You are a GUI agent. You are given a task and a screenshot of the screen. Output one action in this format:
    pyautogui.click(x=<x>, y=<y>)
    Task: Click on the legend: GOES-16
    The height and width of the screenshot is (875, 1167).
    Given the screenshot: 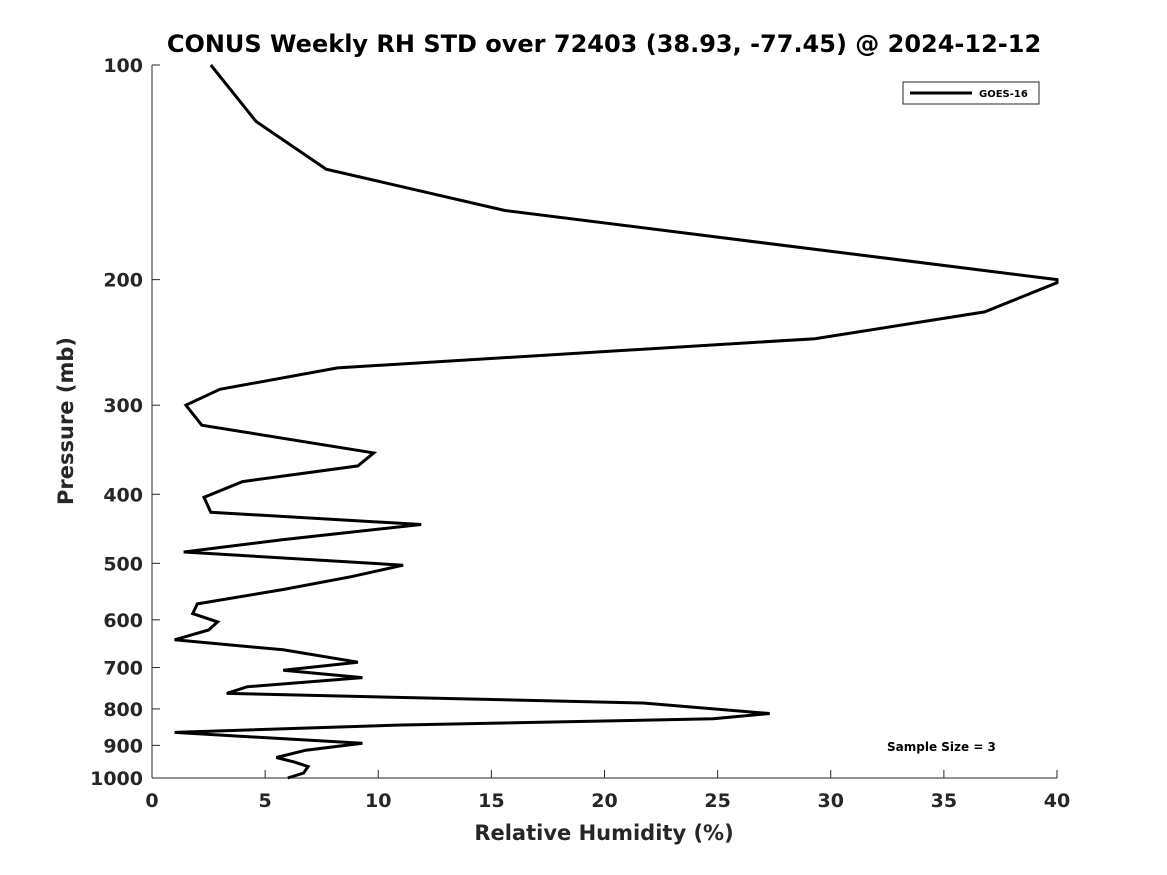 What is the action you would take?
    pyautogui.click(x=971, y=93)
    